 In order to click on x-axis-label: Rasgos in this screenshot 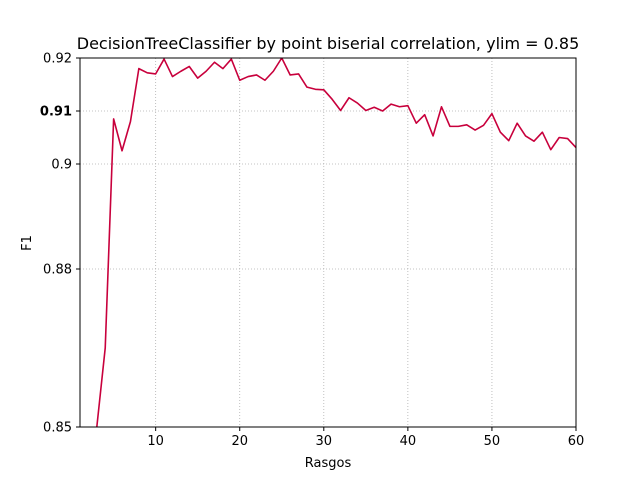, I will do `click(328, 463)`.